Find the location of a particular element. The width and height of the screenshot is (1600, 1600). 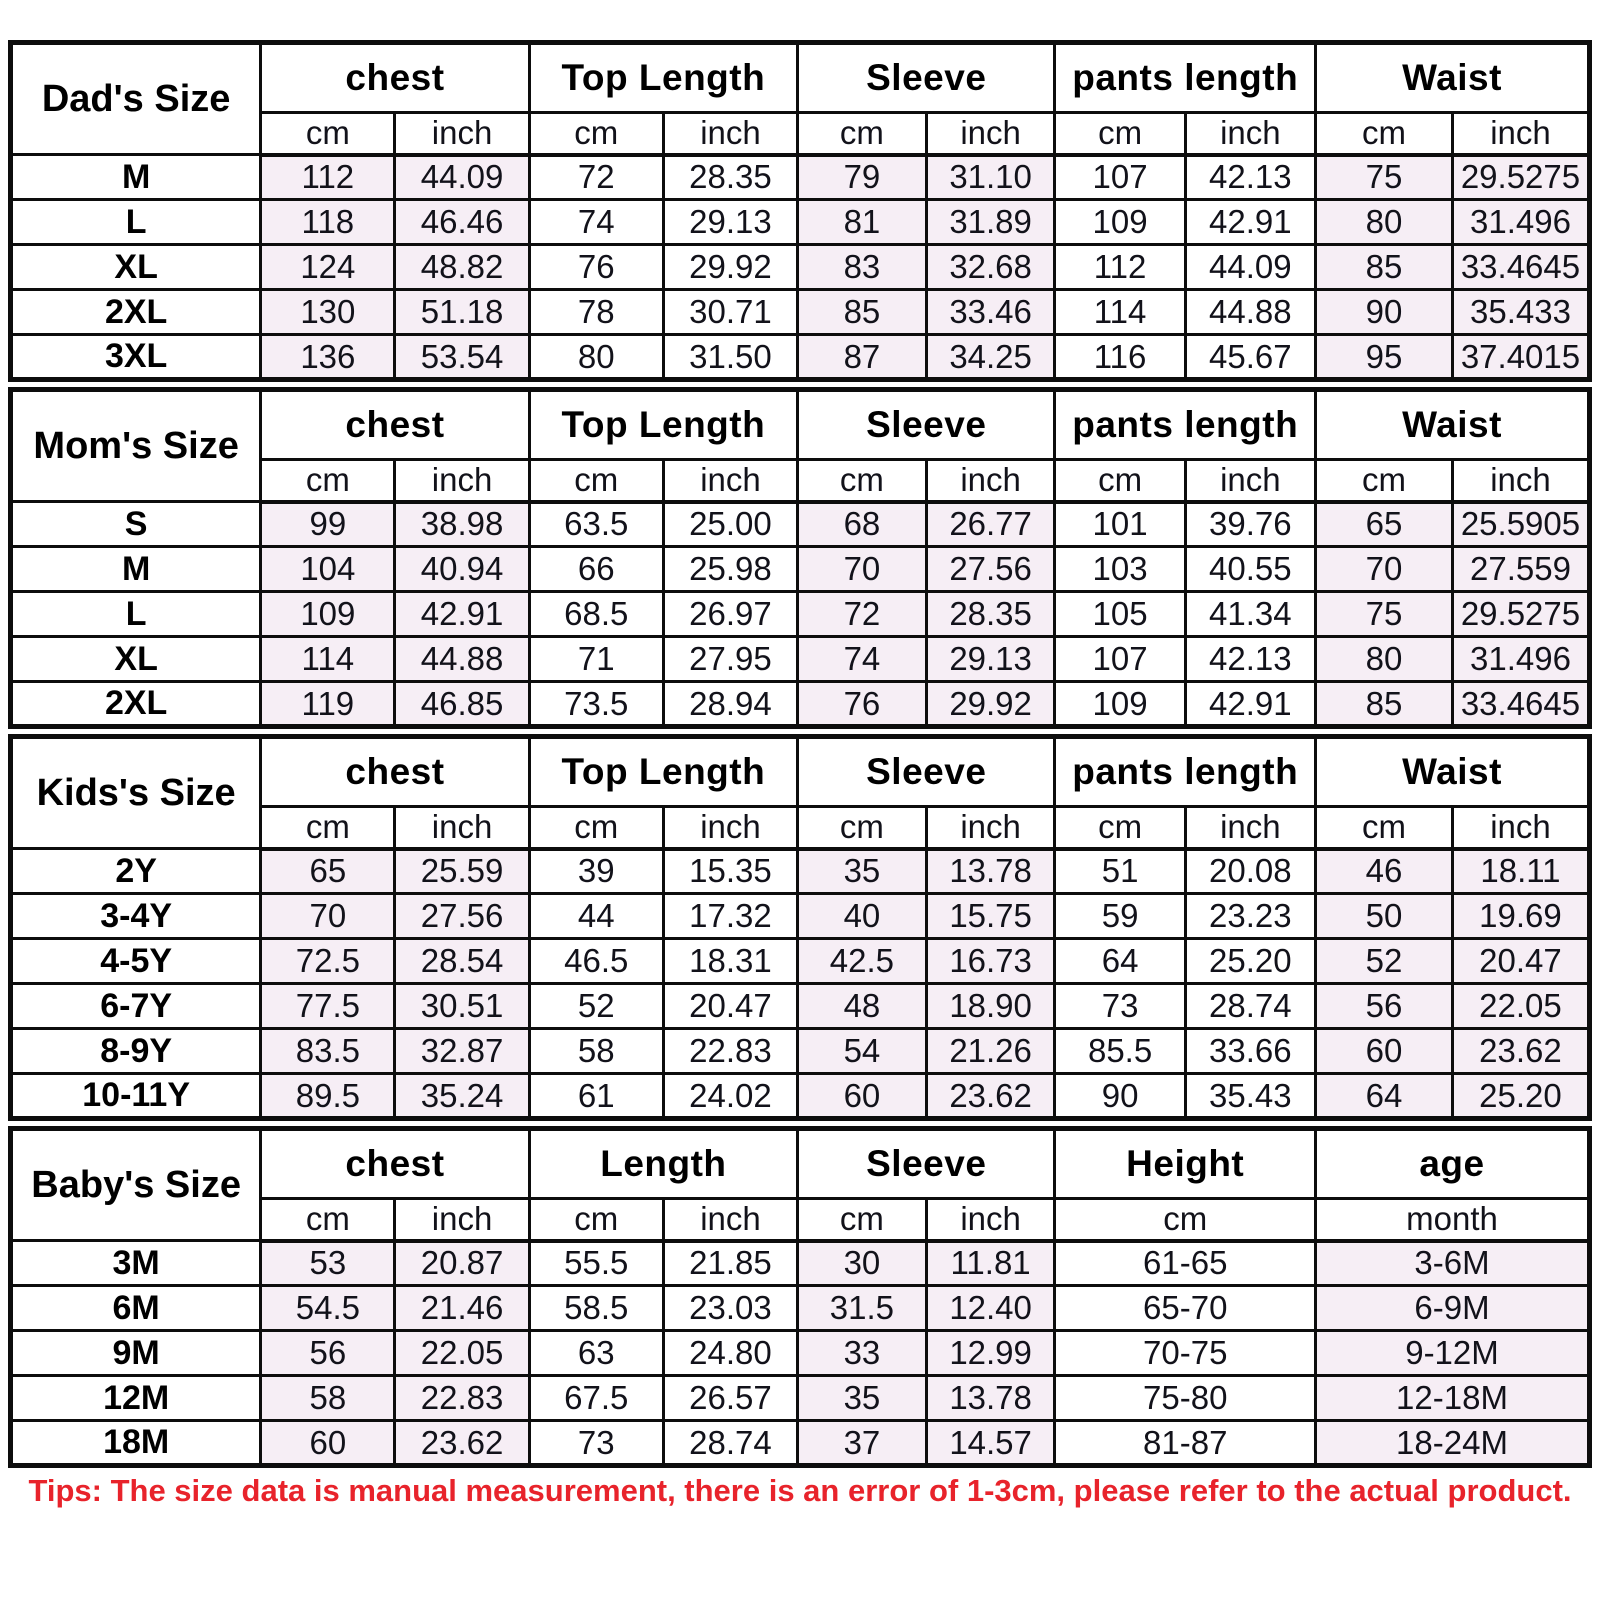

measurement-cell: 29.5275 is located at coordinates (1521, 177).